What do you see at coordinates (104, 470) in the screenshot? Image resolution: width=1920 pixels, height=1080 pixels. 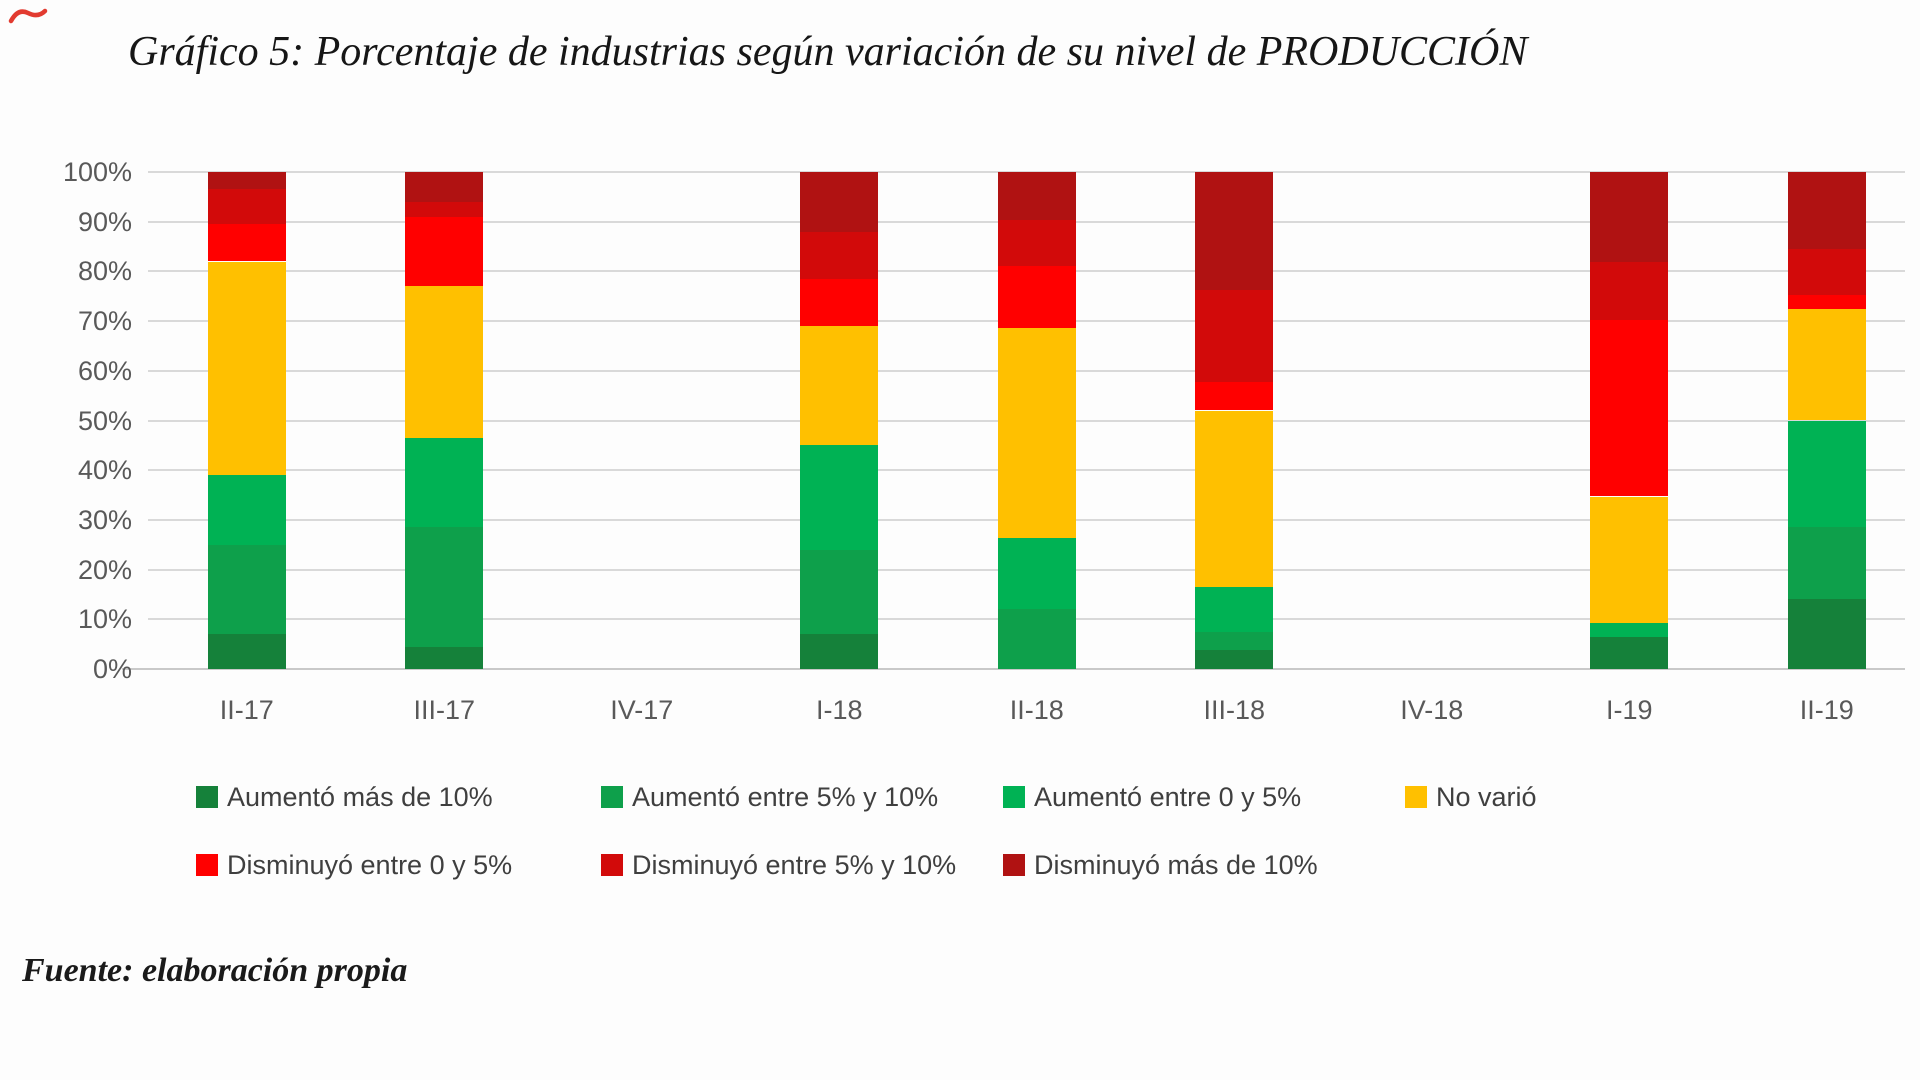 I see `y-tick-label: 40%` at bounding box center [104, 470].